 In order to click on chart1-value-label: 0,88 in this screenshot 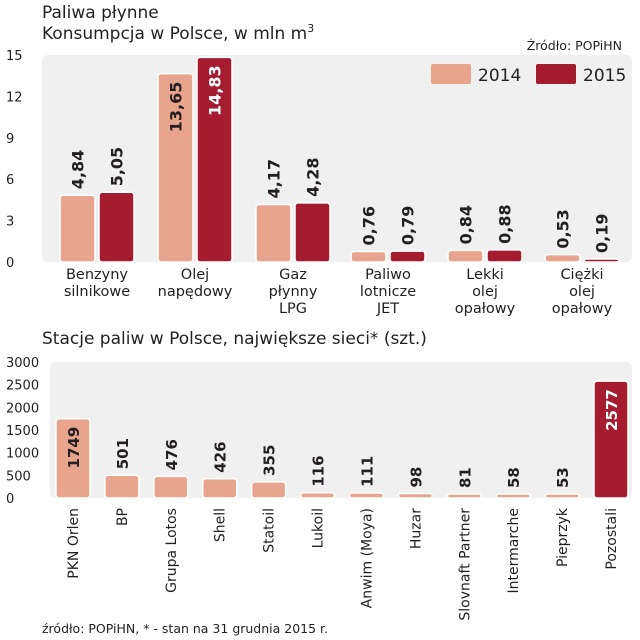, I will do `click(505, 223)`.